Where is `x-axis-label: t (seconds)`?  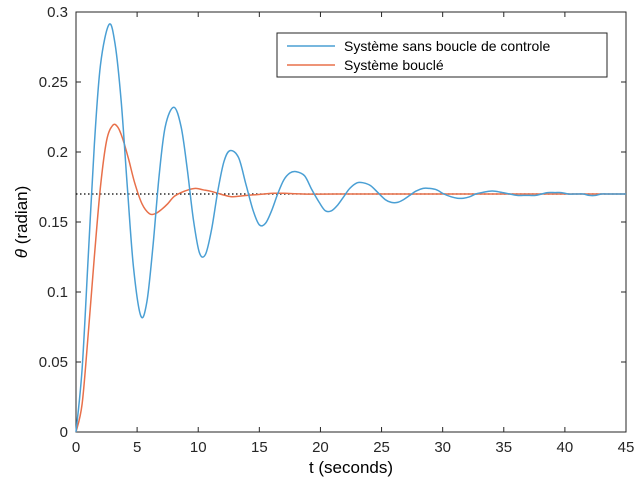
x-axis-label: t (seconds) is located at coordinates (351, 467).